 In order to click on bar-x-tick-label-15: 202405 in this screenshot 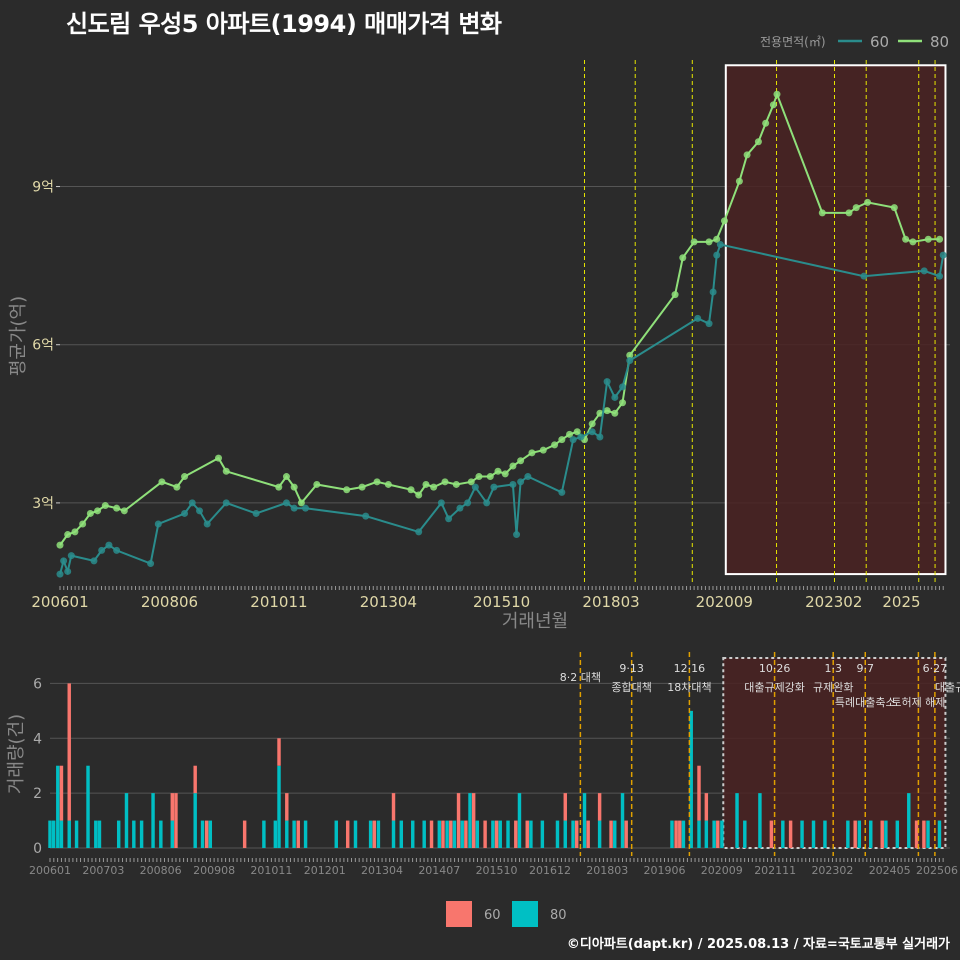, I will do `click(890, 870)`.